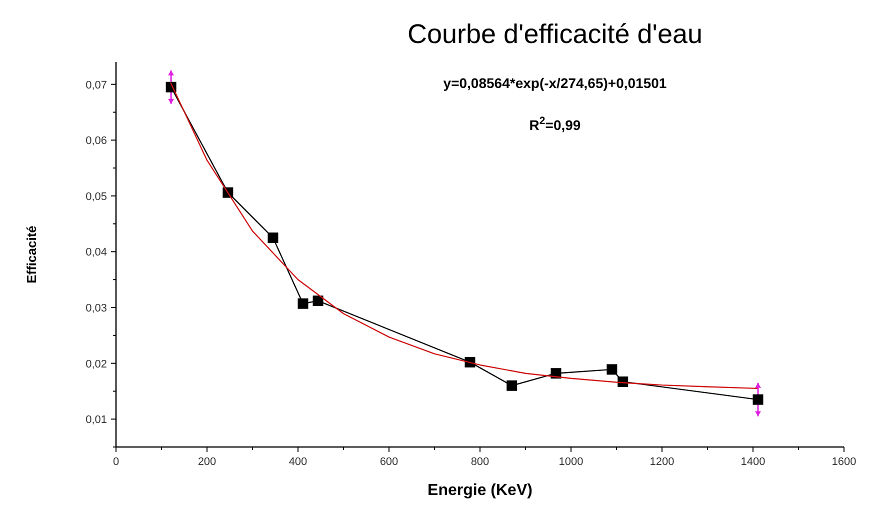 The width and height of the screenshot is (869, 508). What do you see at coordinates (96, 141) in the screenshot?
I see `y-tick-label: 0,06` at bounding box center [96, 141].